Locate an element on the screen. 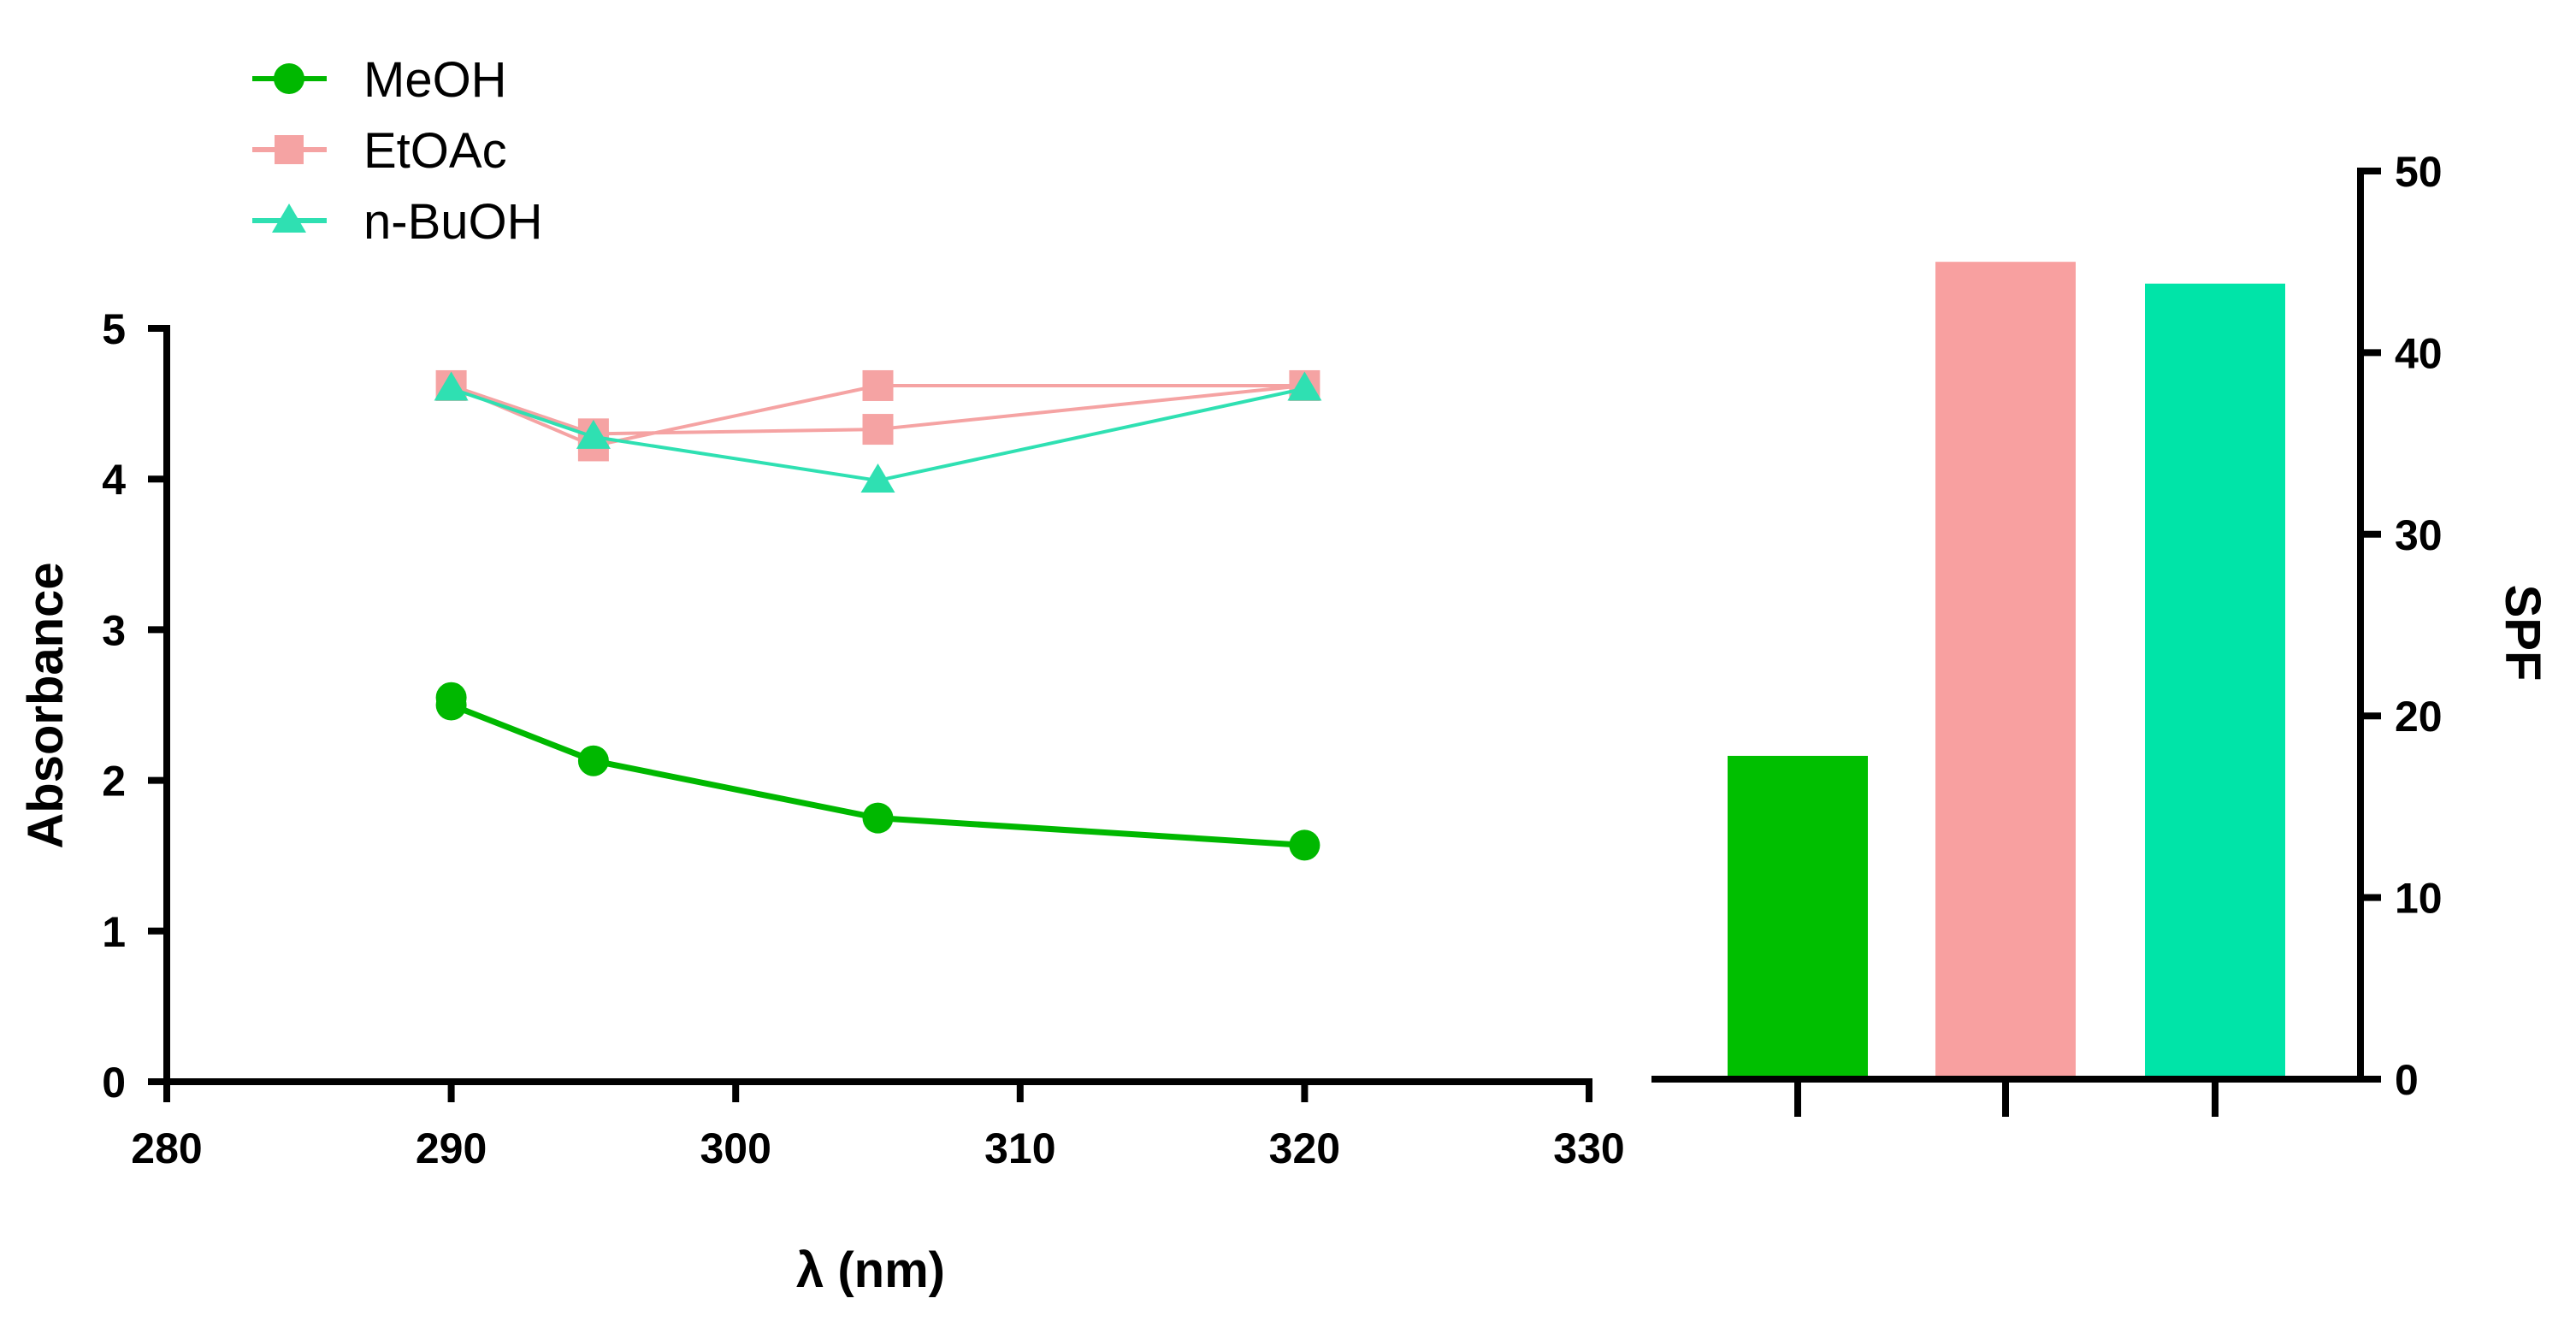  line-chart-series is located at coordinates (878, 615).